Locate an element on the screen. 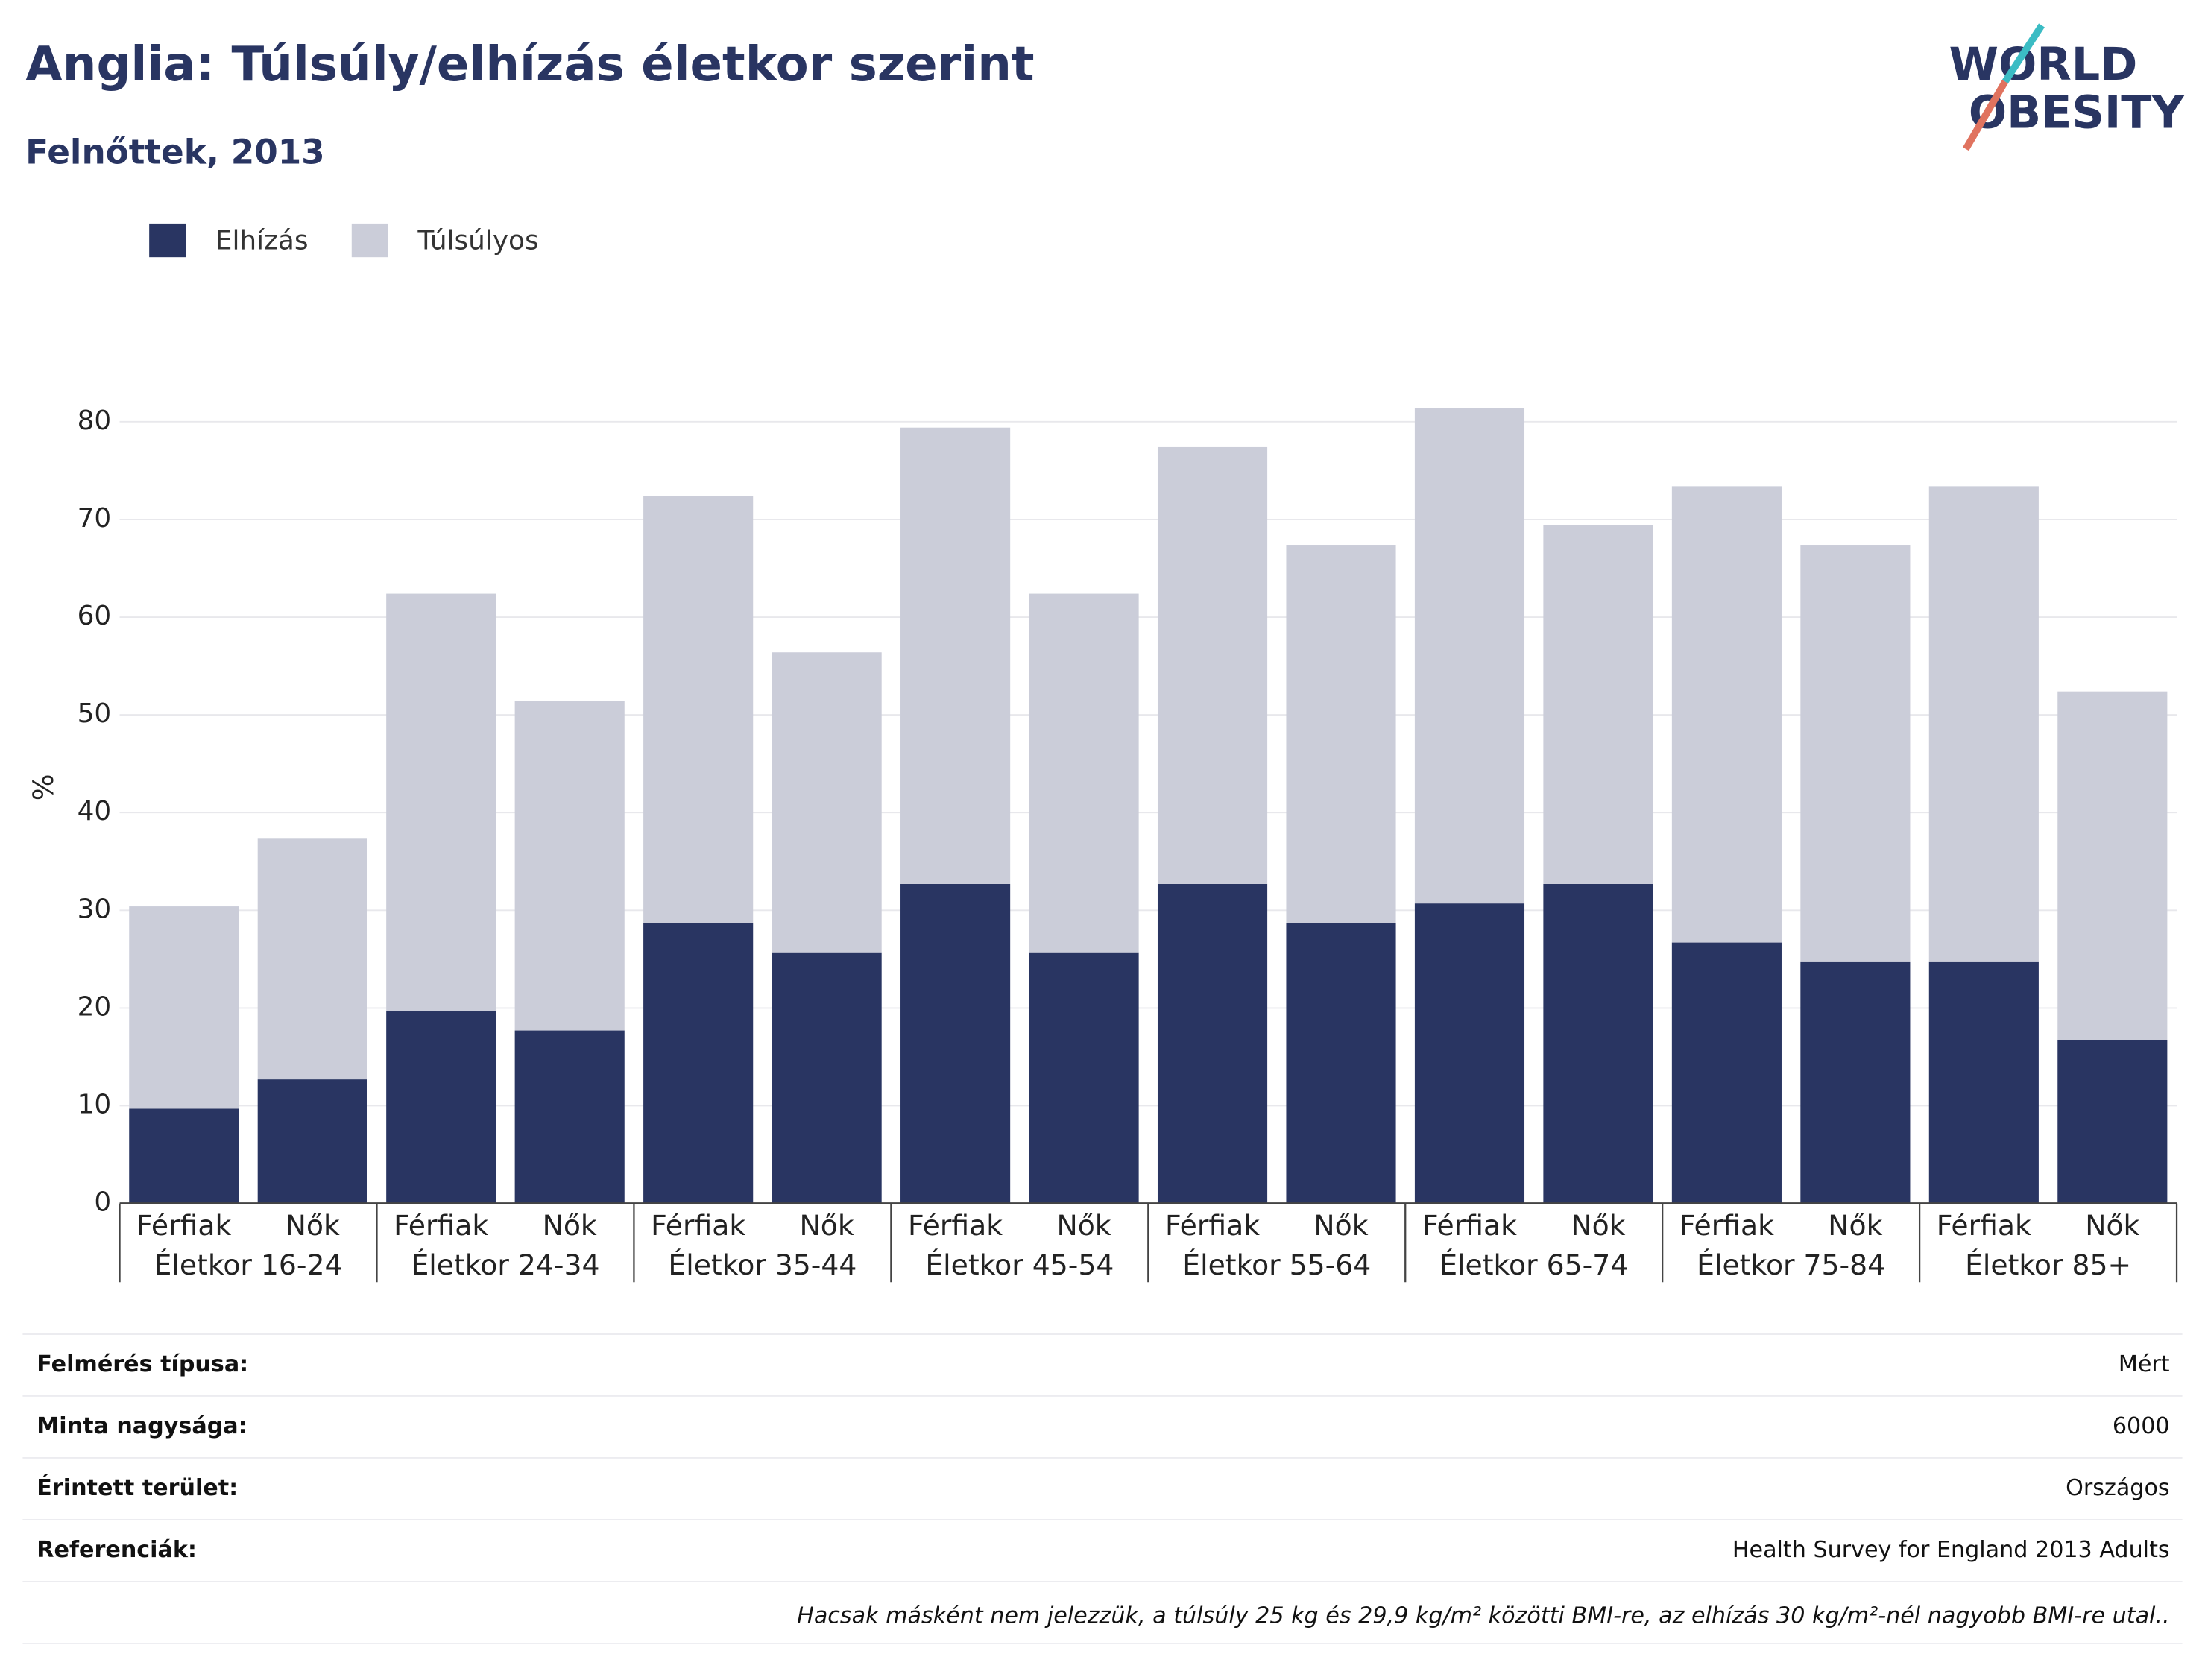  row-value: 6000 is located at coordinates (2141, 1426).